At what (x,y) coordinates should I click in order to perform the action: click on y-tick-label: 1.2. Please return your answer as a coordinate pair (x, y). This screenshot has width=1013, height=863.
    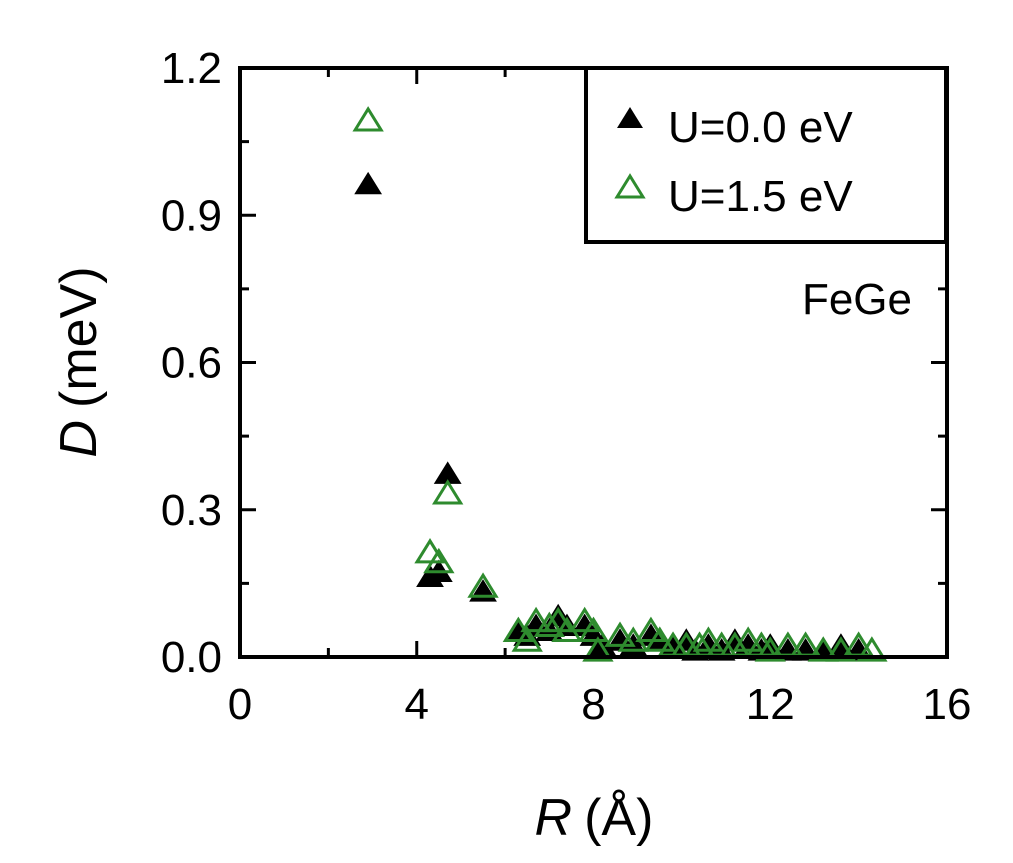
    Looking at the image, I should click on (191, 68).